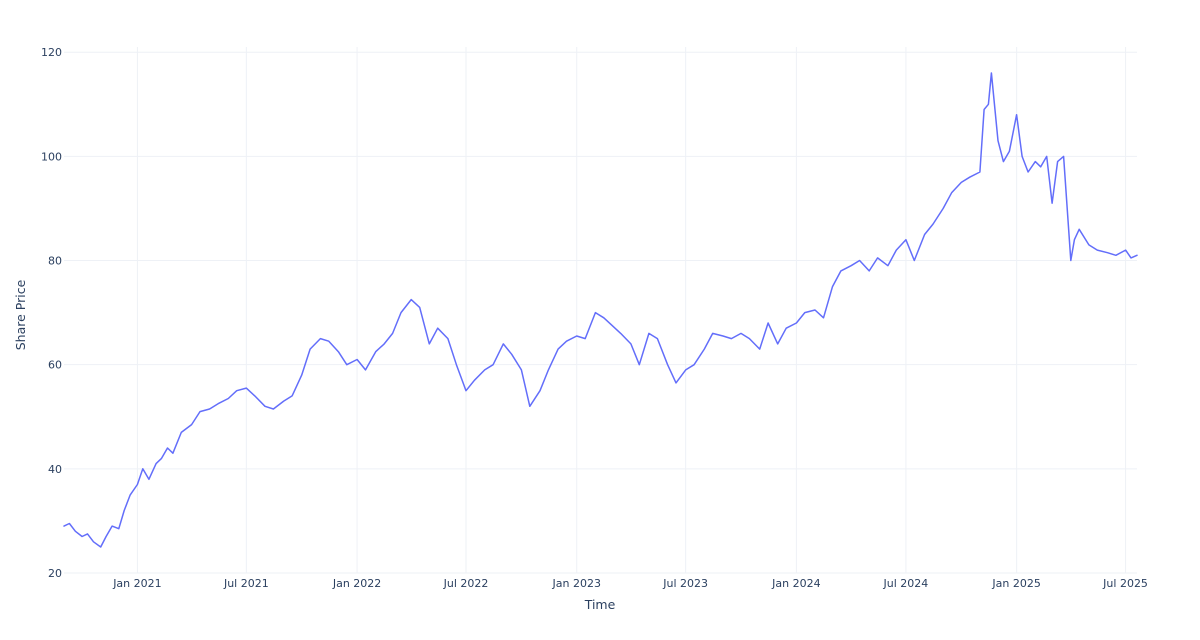  Describe the element at coordinates (1015, 583) in the screenshot. I see `x-tick-label: Jan 2025` at that location.